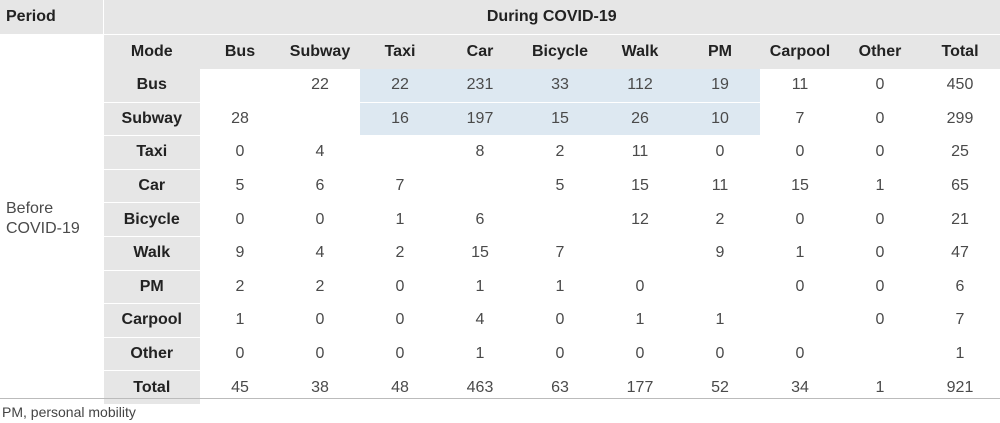 This screenshot has width=1000, height=423. What do you see at coordinates (880, 152) in the screenshot?
I see `cell-taxi-other: 0` at bounding box center [880, 152].